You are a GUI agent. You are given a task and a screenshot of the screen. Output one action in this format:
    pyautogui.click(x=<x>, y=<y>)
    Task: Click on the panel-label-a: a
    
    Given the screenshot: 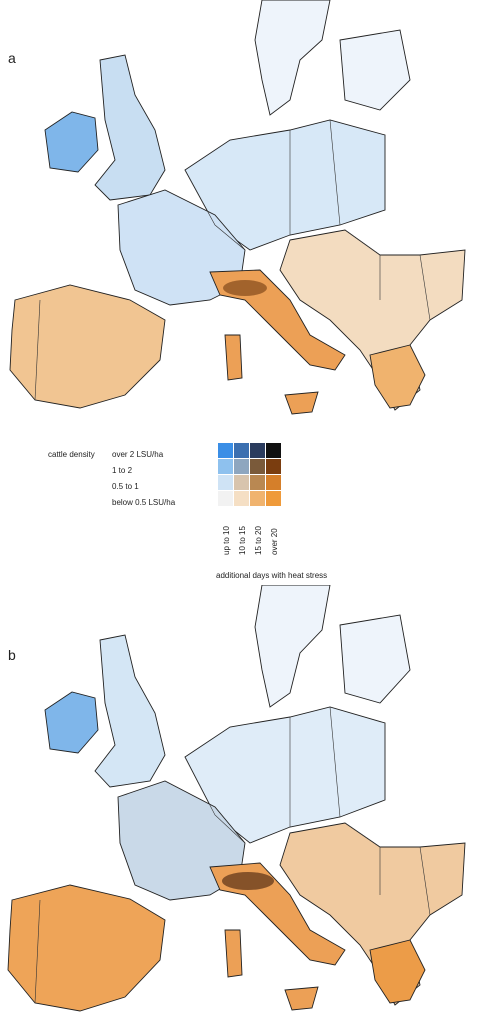 What is the action you would take?
    pyautogui.click(x=12, y=58)
    